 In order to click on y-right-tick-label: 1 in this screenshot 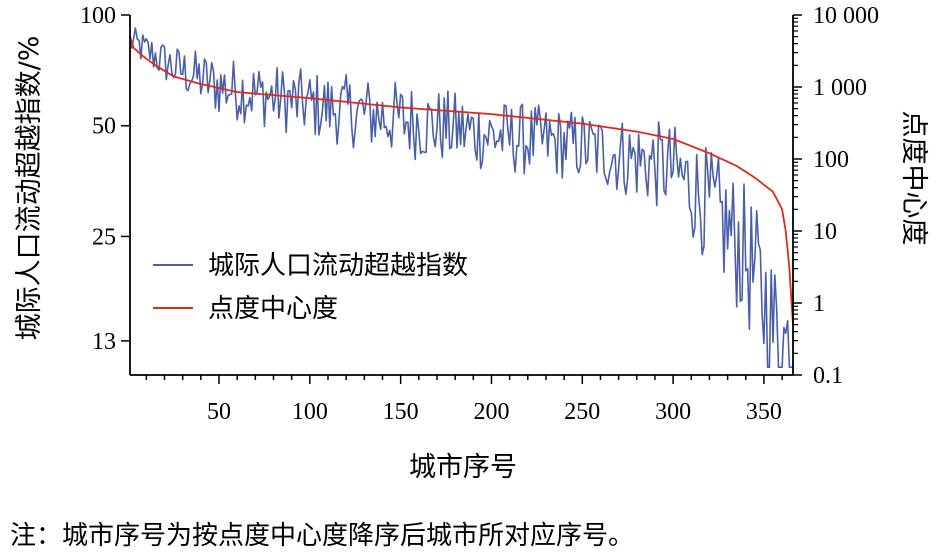, I will do `click(819, 304)`.